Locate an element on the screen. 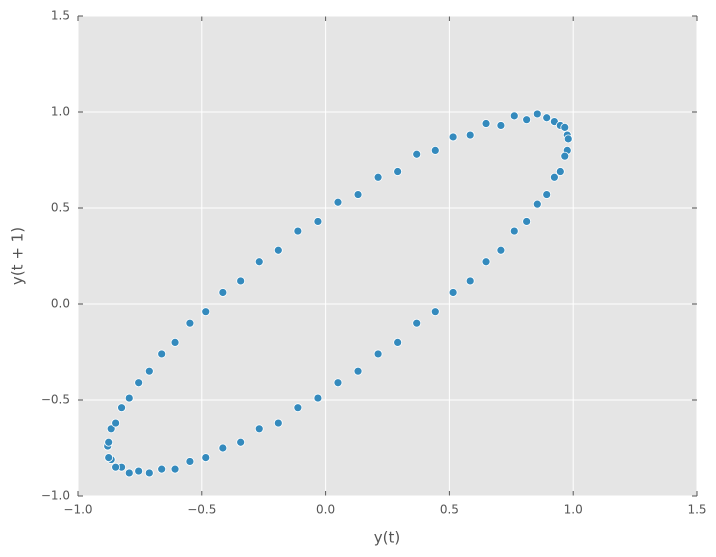 The image size is (716, 557). y-tick-label: 0.0 is located at coordinates (60, 304).